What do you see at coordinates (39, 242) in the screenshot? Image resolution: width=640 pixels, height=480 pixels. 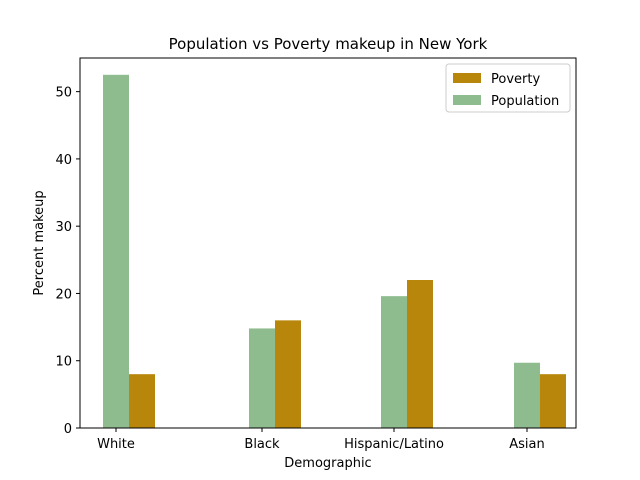 I see `y-axis-label: Percent makeup` at bounding box center [39, 242].